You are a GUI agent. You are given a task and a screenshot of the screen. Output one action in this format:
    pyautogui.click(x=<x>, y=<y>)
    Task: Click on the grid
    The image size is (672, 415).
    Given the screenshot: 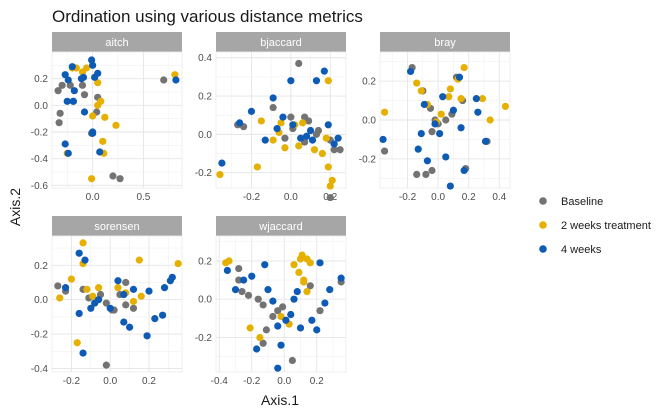 What is the action you would take?
    pyautogui.click(x=117, y=304)
    